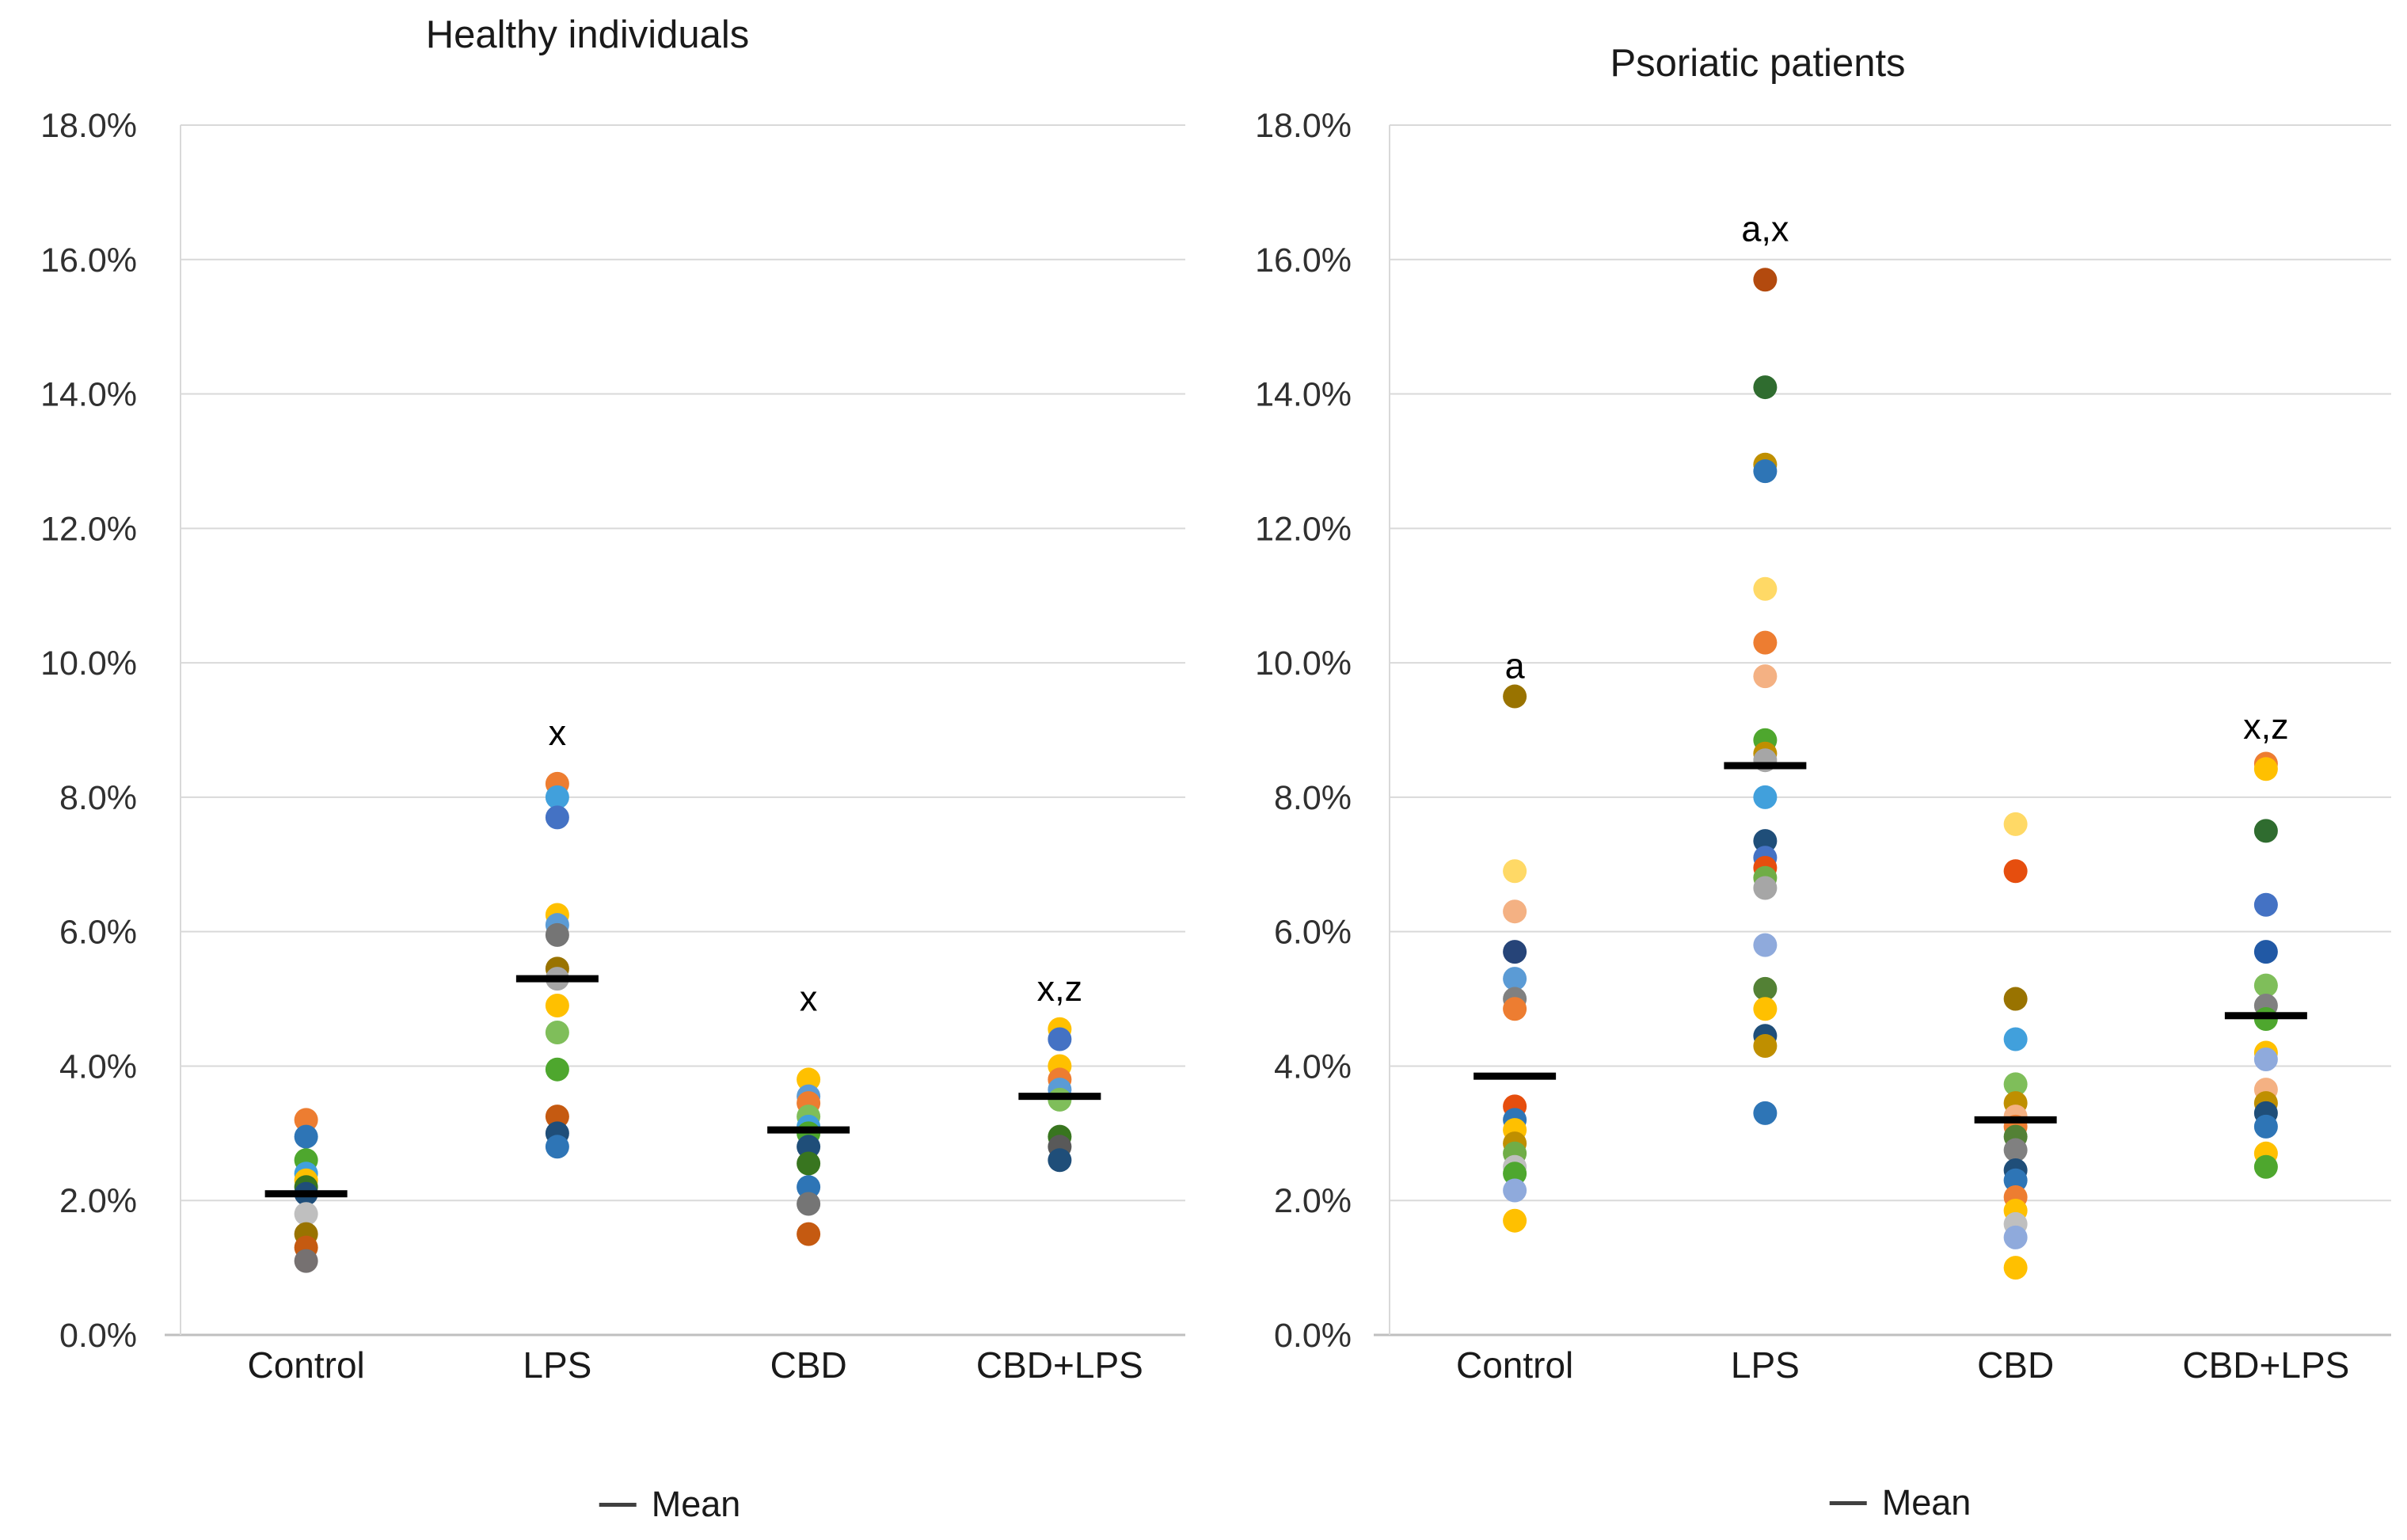 The width and height of the screenshot is (2407, 1540). Describe the element at coordinates (1758, 63) in the screenshot. I see `panel-title-psoriatic: Psoriatic patients` at that location.